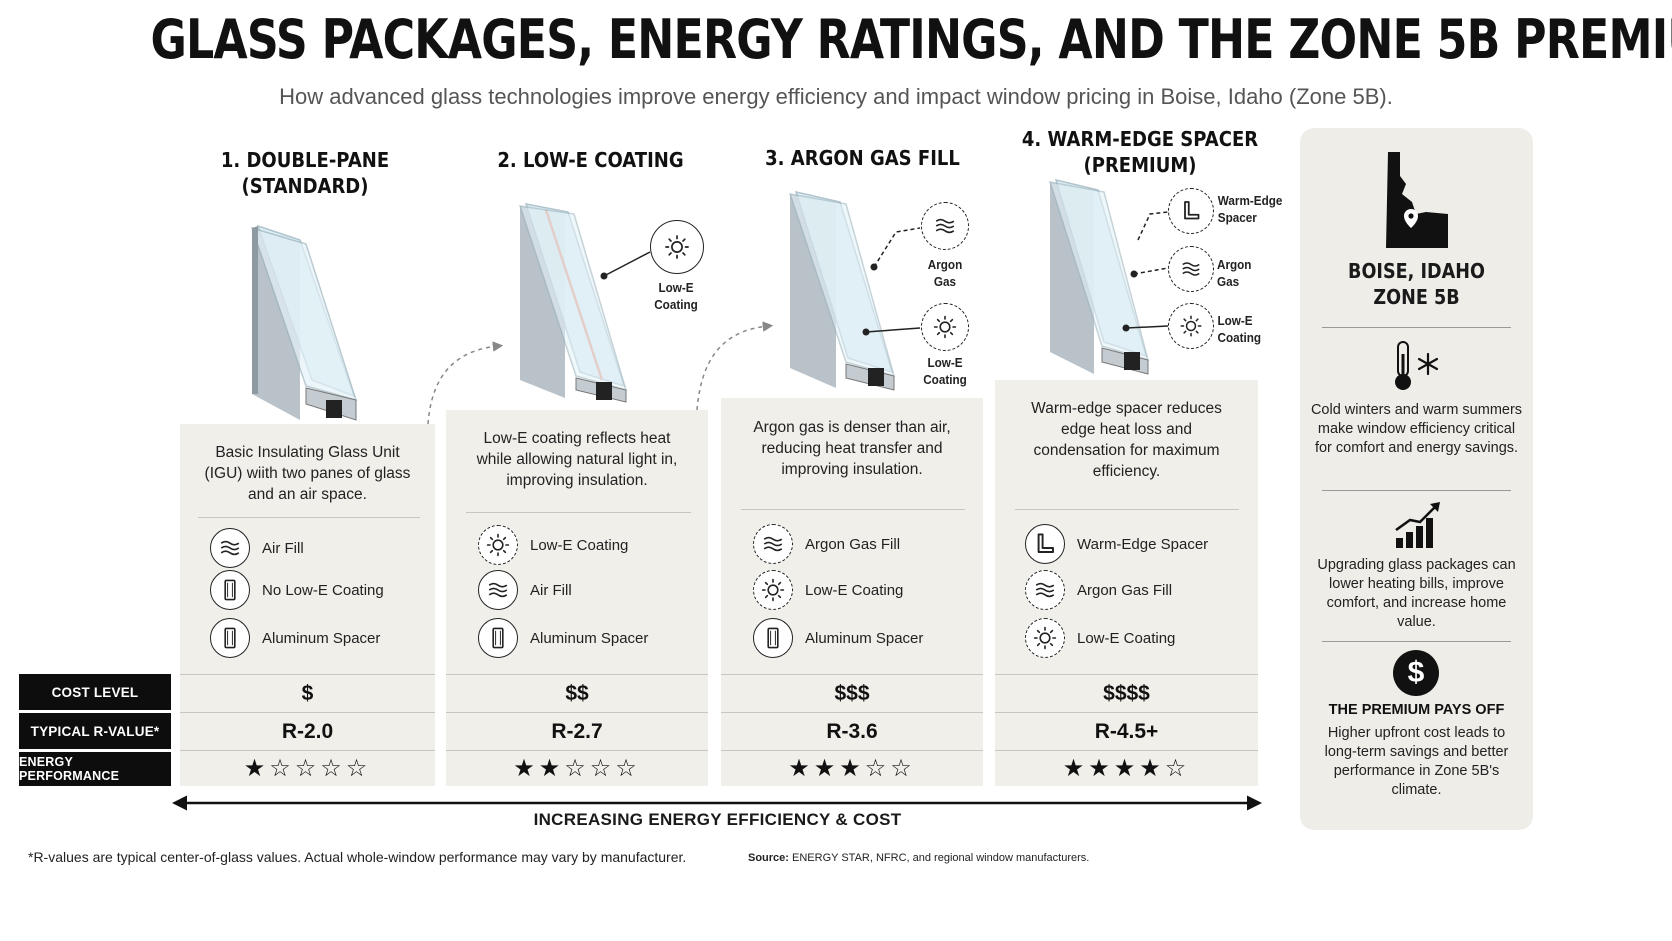 The height and width of the screenshot is (941, 1672). Describe the element at coordinates (862, 158) in the screenshot. I see `column-title-3: 3. ARGON GAS FILL` at that location.